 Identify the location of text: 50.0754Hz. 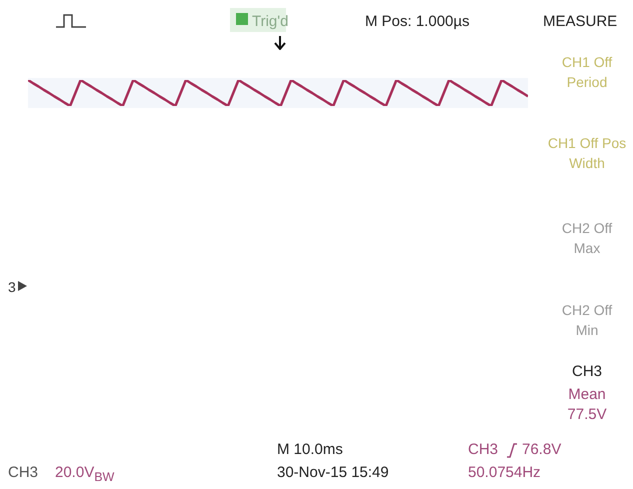
(504, 473).